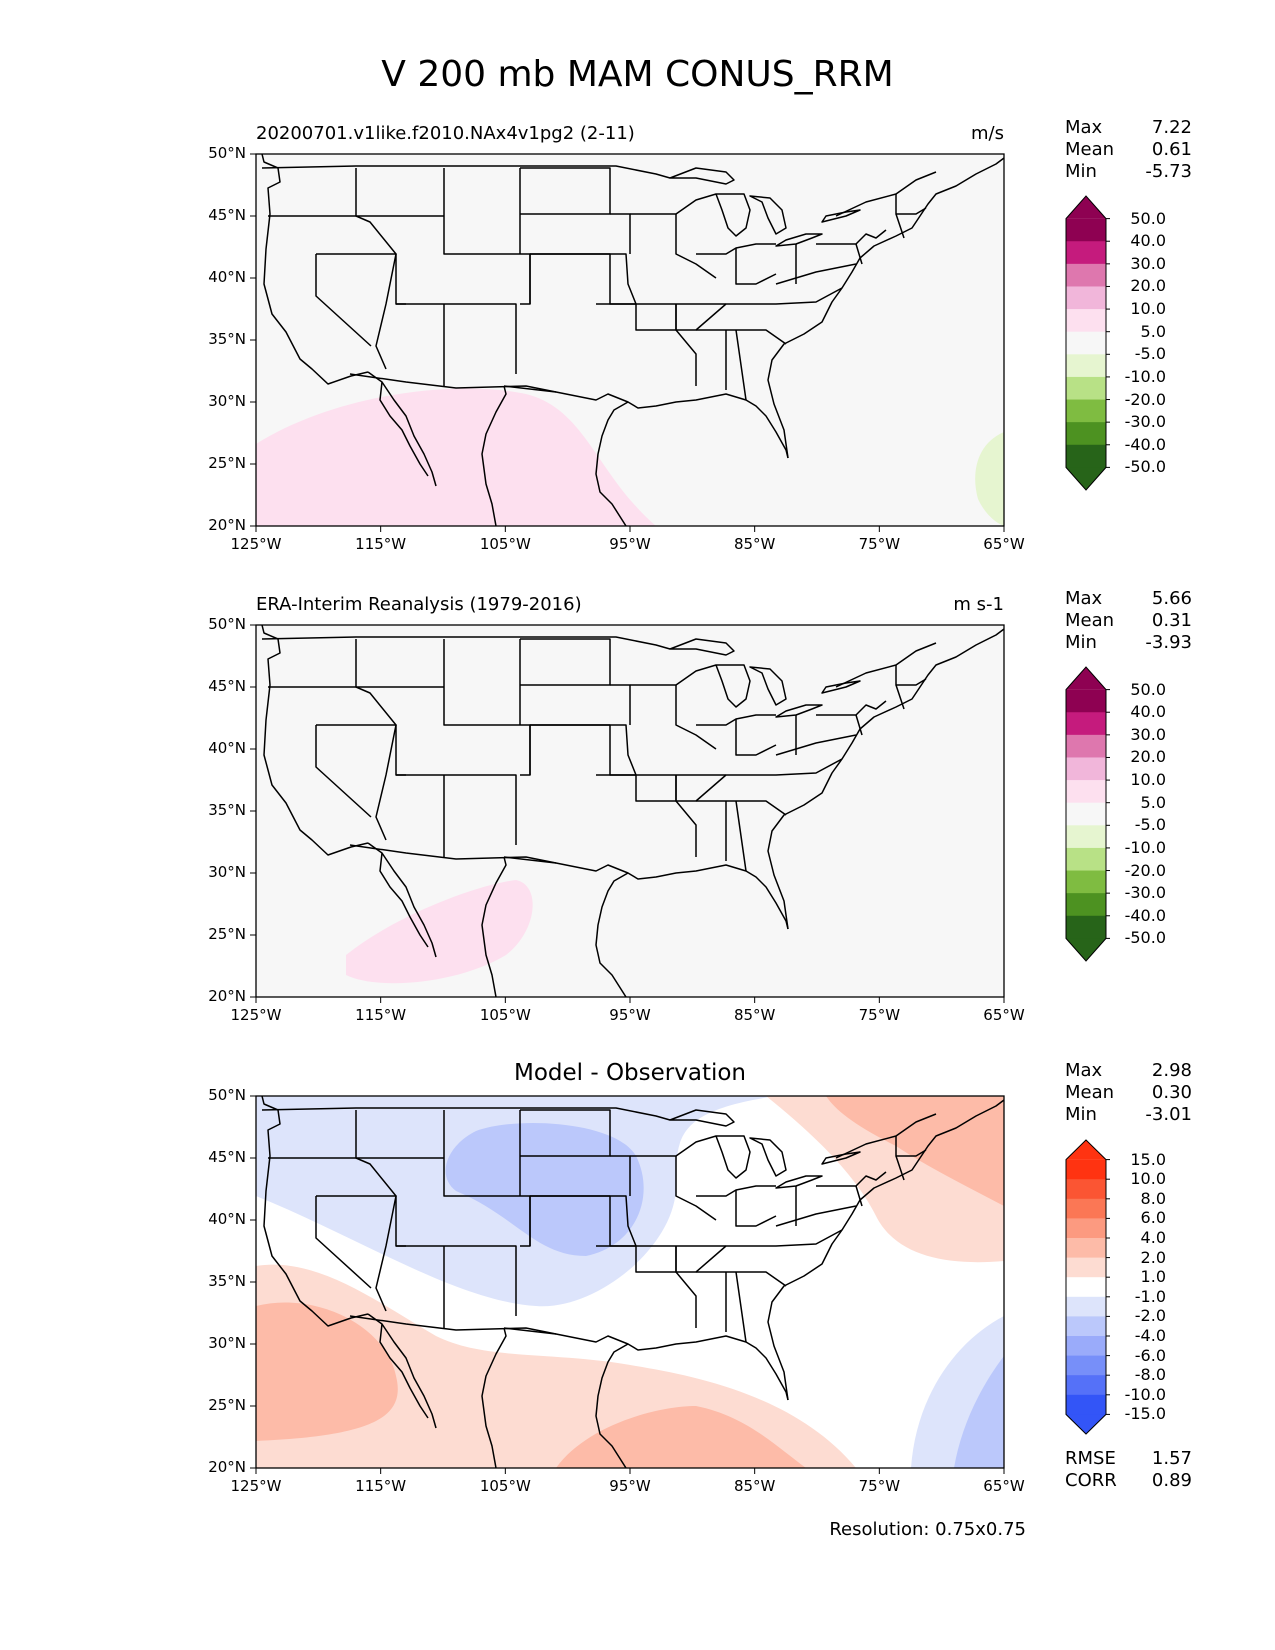 The height and width of the screenshot is (1650, 1275). I want to click on panel-2-min-label: Min, so click(1081, 642).